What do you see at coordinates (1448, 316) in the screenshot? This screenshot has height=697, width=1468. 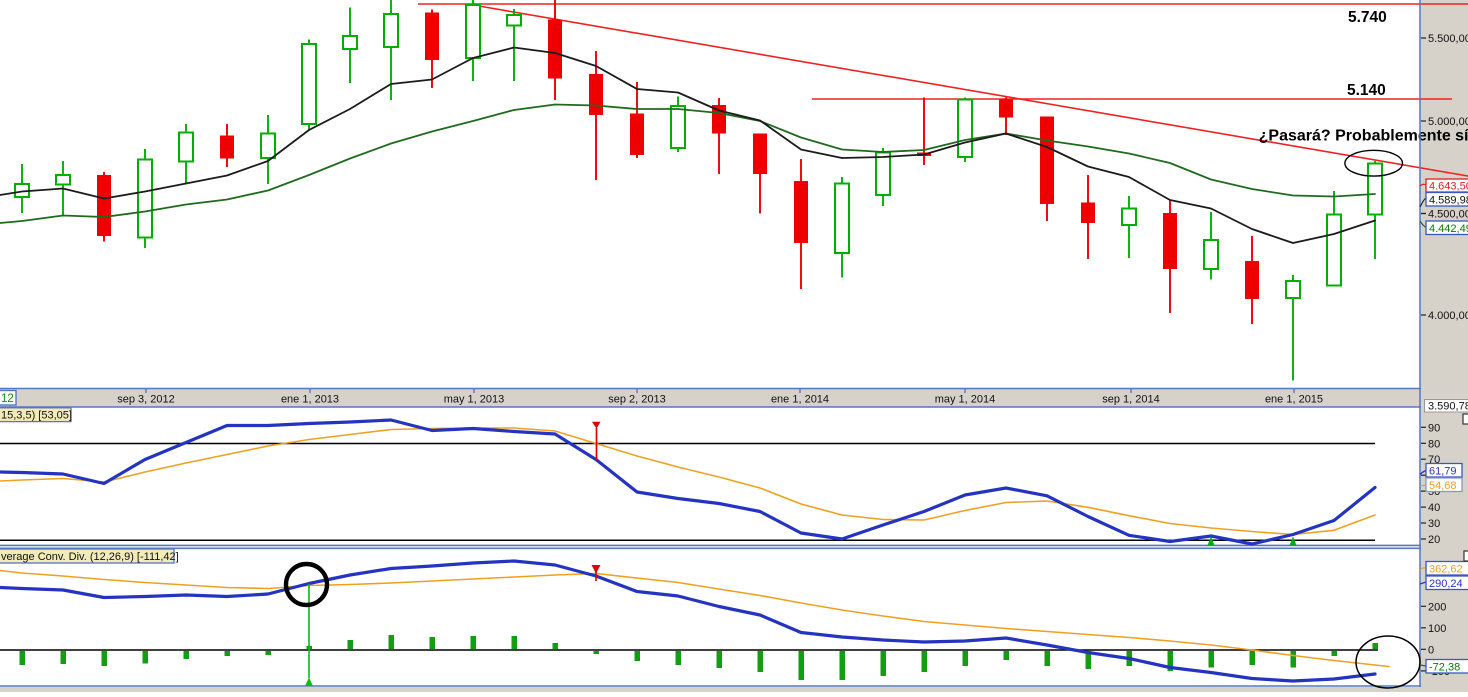 I see `svg-text: 4.000,00` at bounding box center [1448, 316].